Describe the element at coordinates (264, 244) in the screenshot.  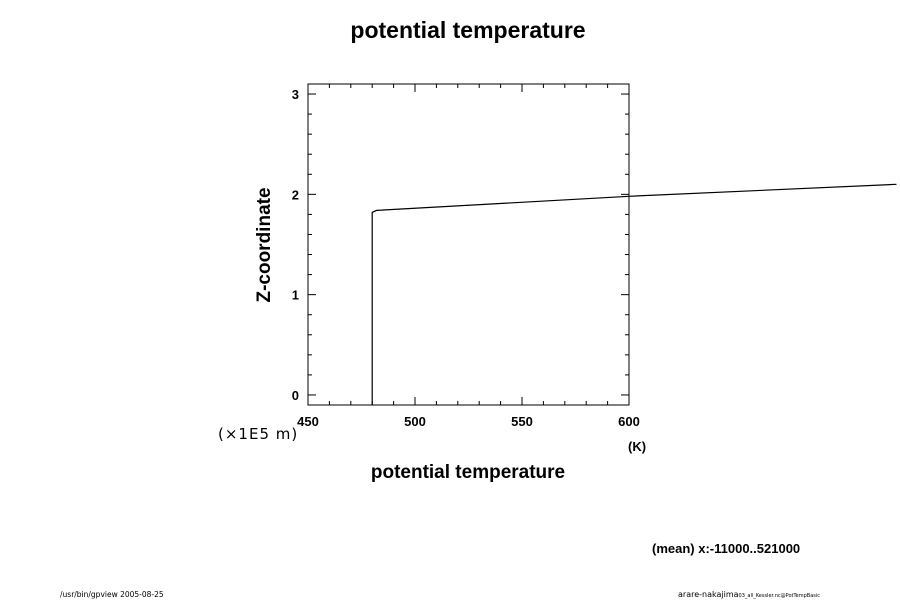
I see `y-axis-label: Z-coordinate` at that location.